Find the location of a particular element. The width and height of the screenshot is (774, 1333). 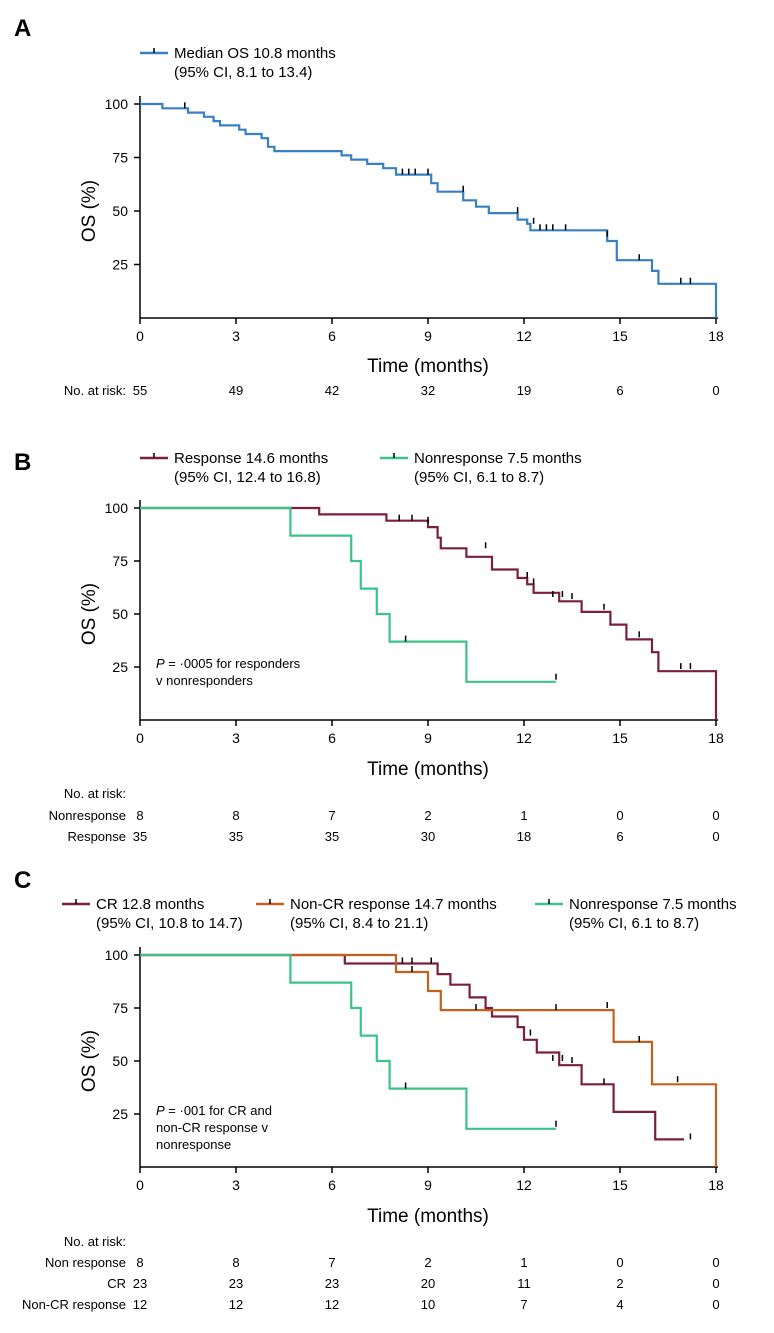

legend-label: Response 14.6 months is located at coordinates (251, 458).